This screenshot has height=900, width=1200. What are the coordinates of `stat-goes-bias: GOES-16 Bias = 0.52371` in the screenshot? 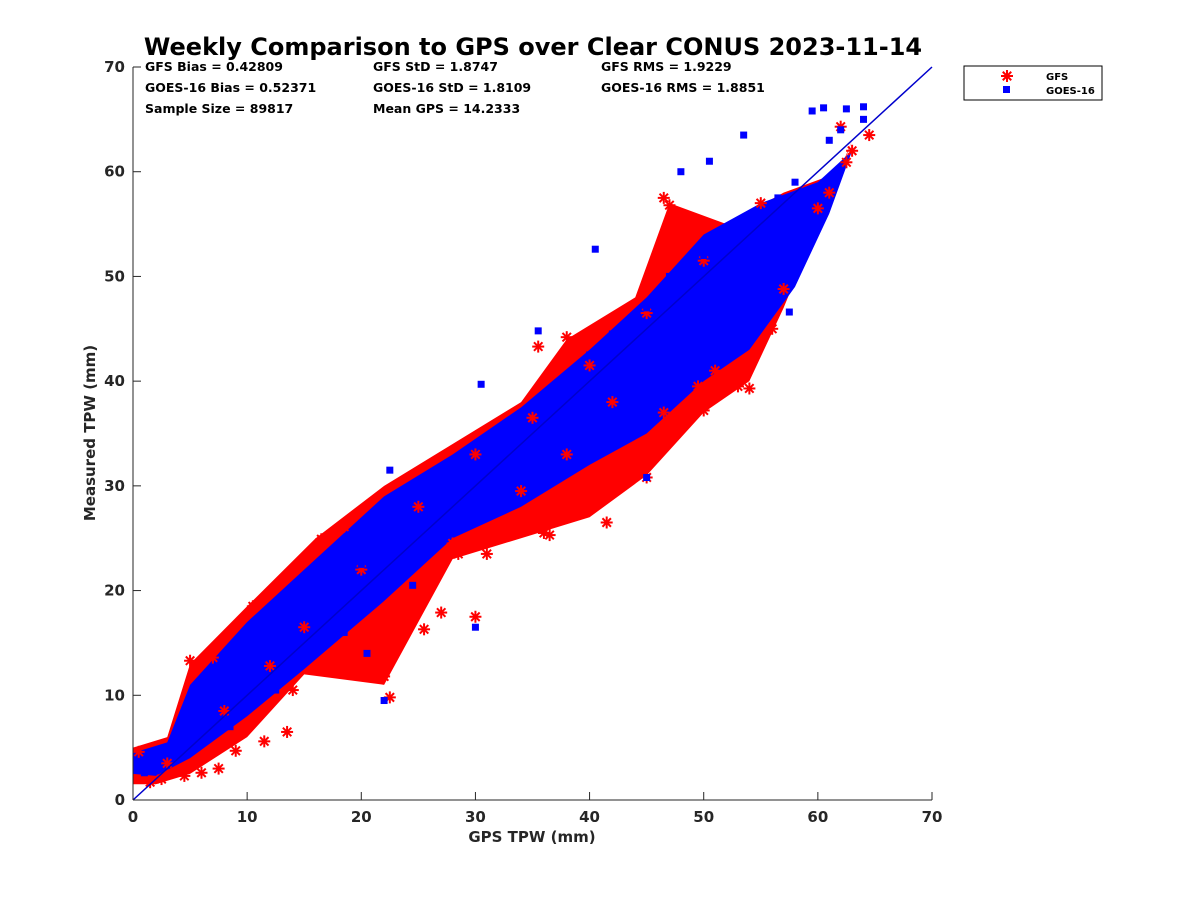 It's located at (230, 87).